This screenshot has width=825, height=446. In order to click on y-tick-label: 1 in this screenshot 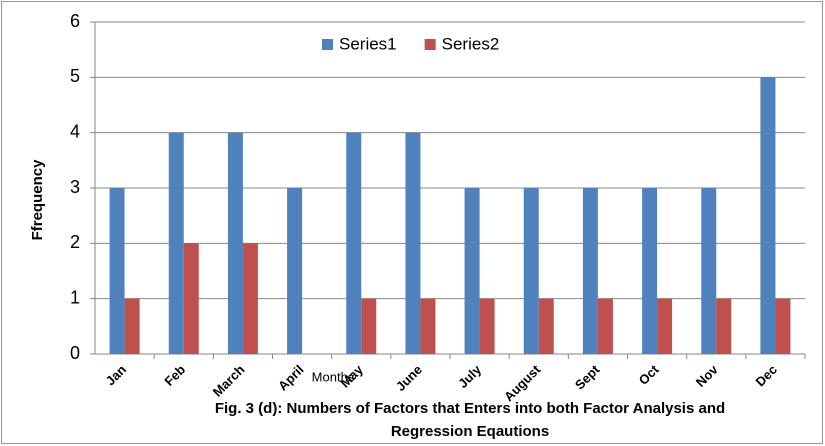, I will do `click(75, 297)`.